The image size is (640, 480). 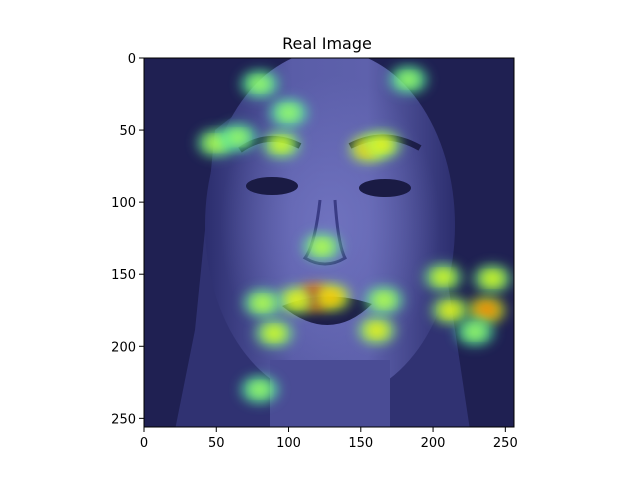 What do you see at coordinates (123, 275) in the screenshot?
I see `y-tick-label: 150` at bounding box center [123, 275].